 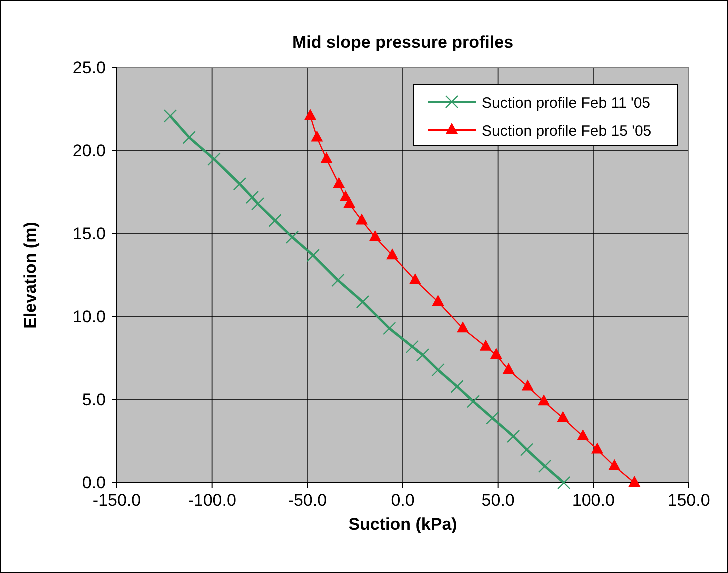 I want to click on x-tick-label: 150.0, so click(x=689, y=500).